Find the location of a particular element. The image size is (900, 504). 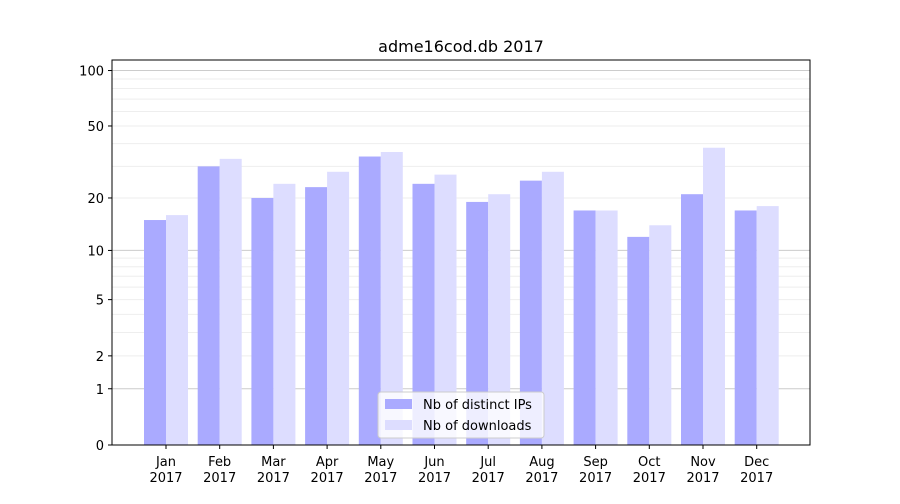

y-tick-label: 20 is located at coordinates (95, 199).